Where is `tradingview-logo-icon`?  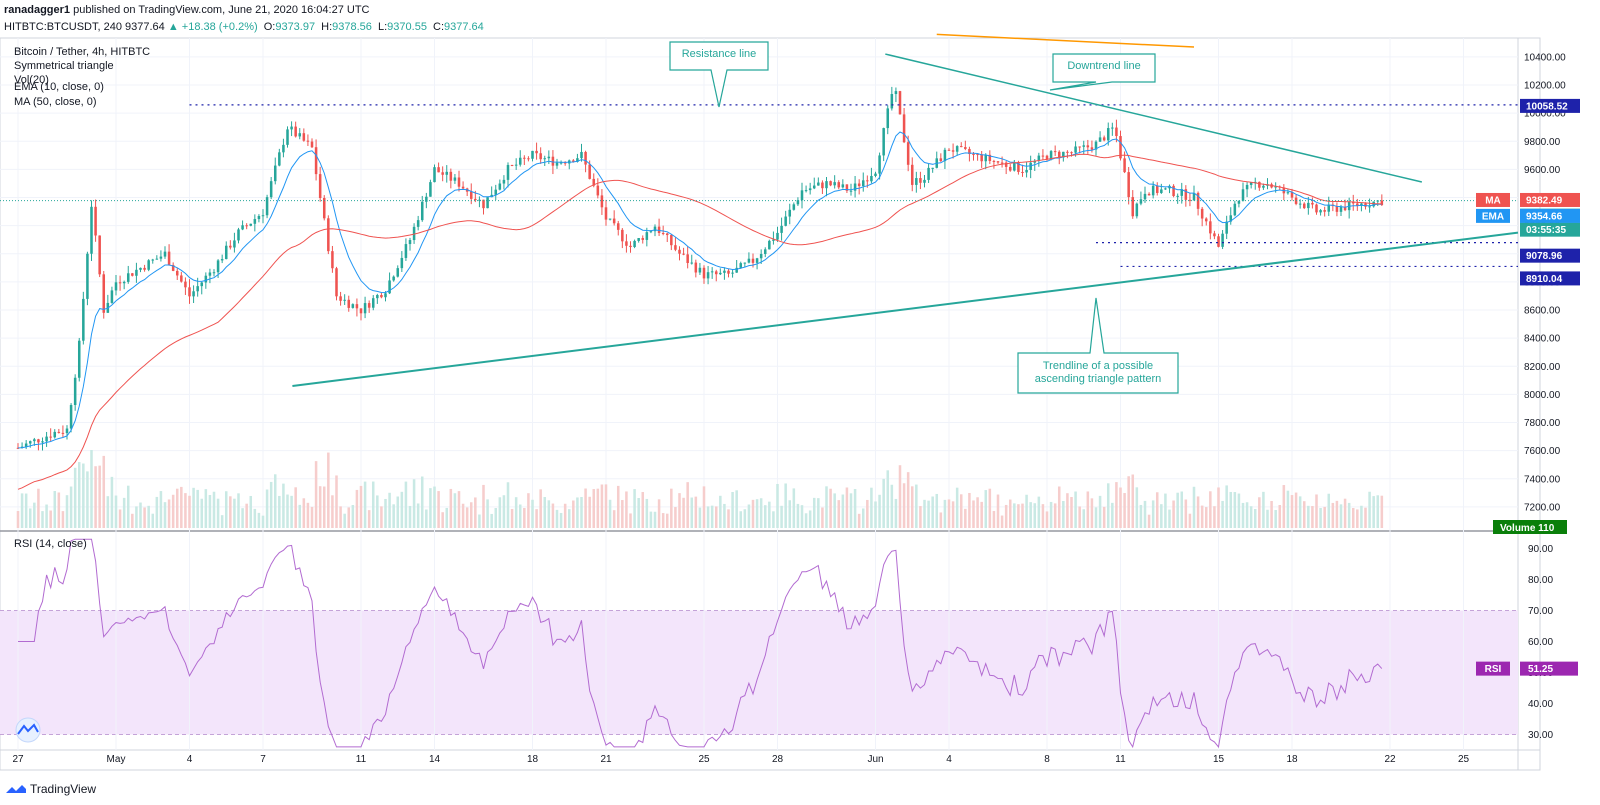
tradingview-logo-icon is located at coordinates (16, 789).